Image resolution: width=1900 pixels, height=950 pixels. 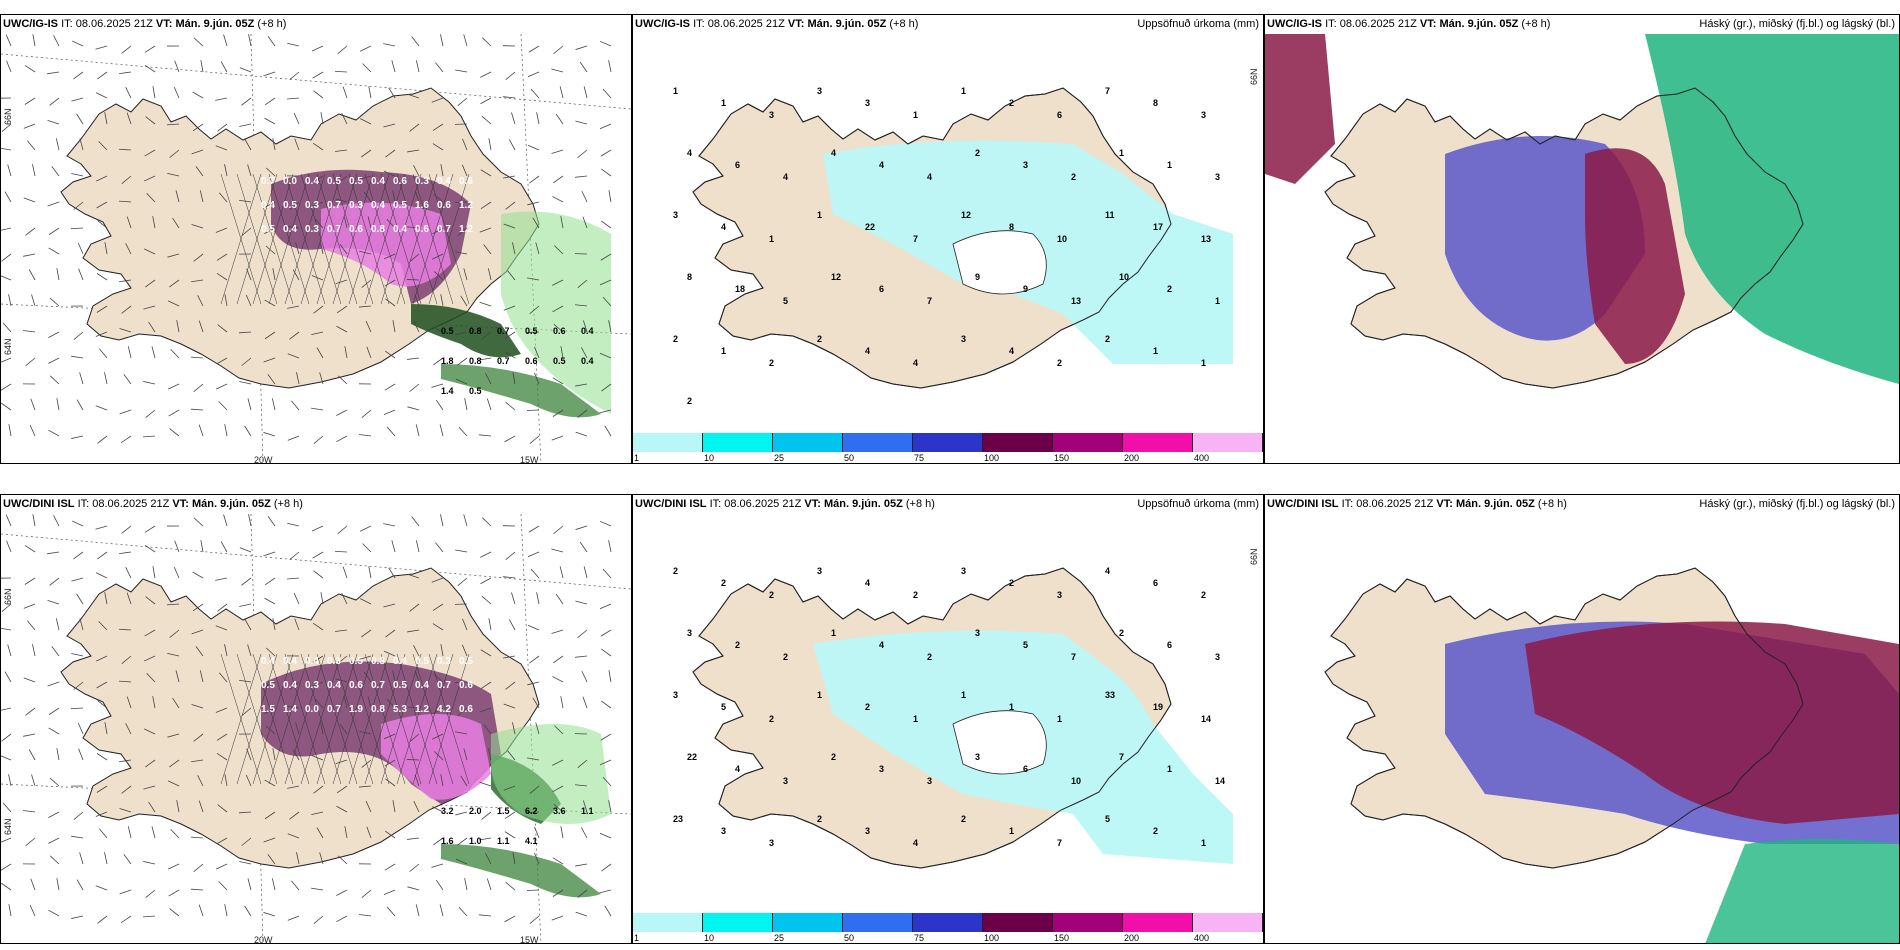 What do you see at coordinates (378, 685) in the screenshot?
I see `wind-value-label: 0.7` at bounding box center [378, 685].